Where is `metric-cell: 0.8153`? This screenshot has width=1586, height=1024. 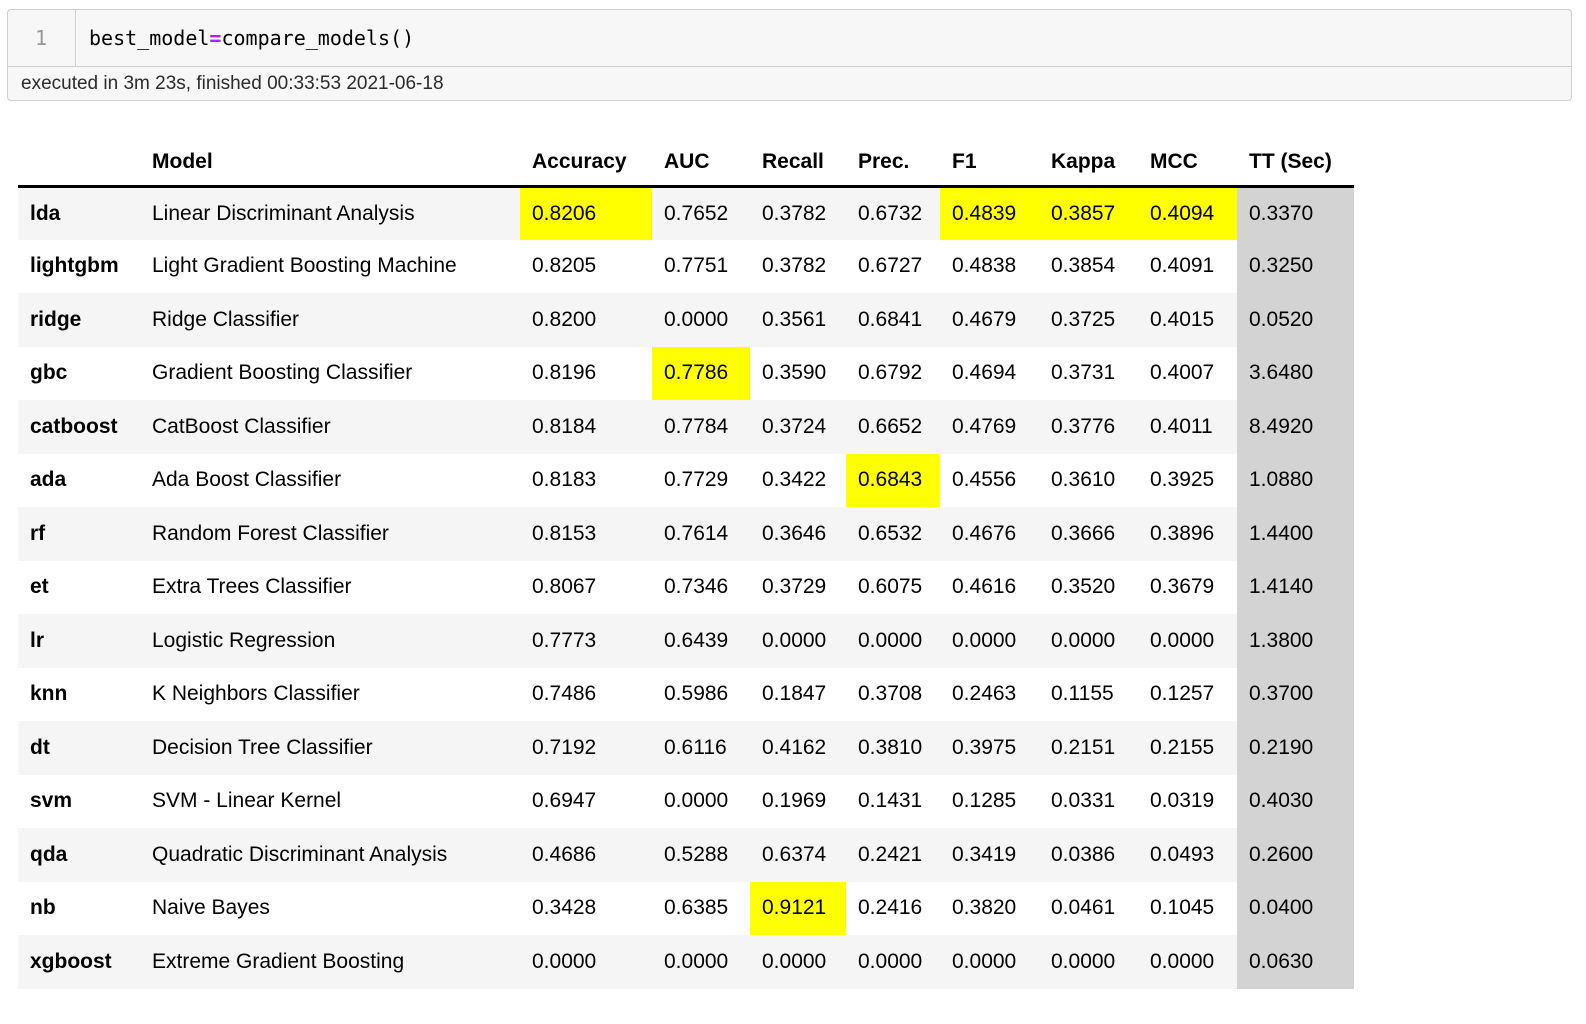 metric-cell: 0.8153 is located at coordinates (564, 533).